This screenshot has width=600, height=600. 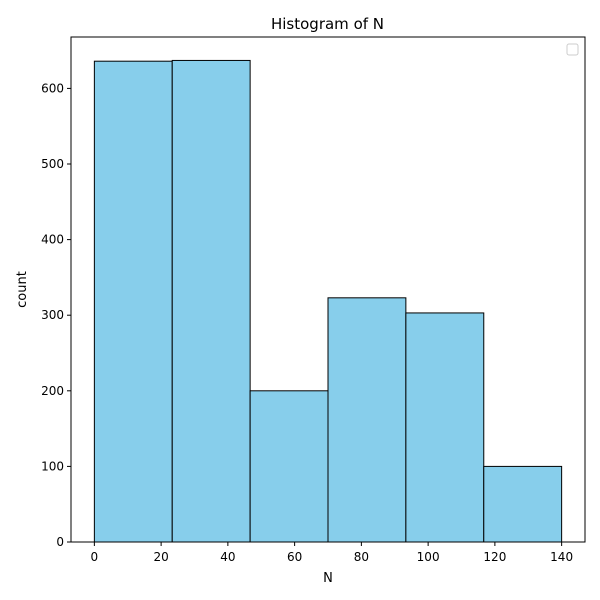 What do you see at coordinates (227, 557) in the screenshot?
I see `x-tick-label: 40` at bounding box center [227, 557].